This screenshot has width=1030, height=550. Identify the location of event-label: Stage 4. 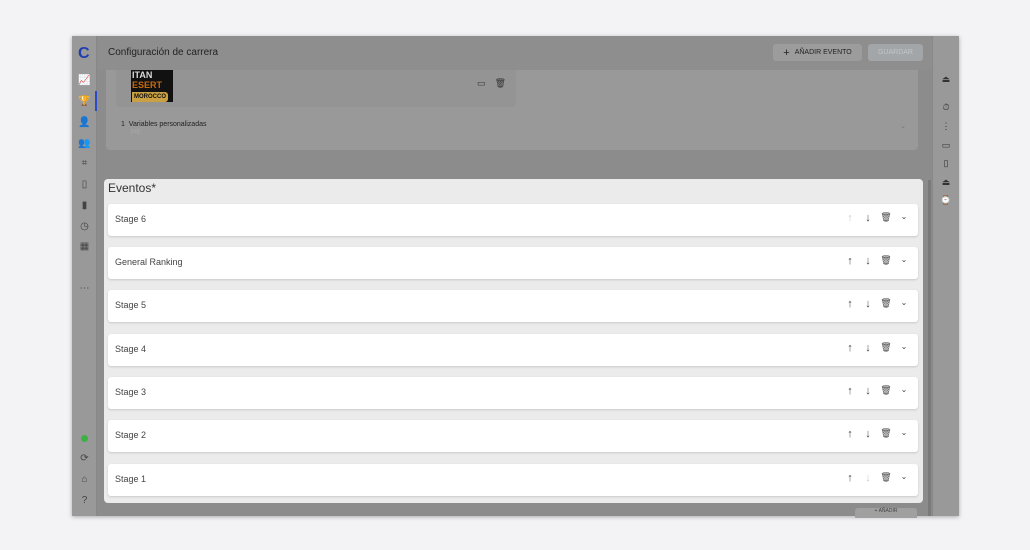
(131, 349).